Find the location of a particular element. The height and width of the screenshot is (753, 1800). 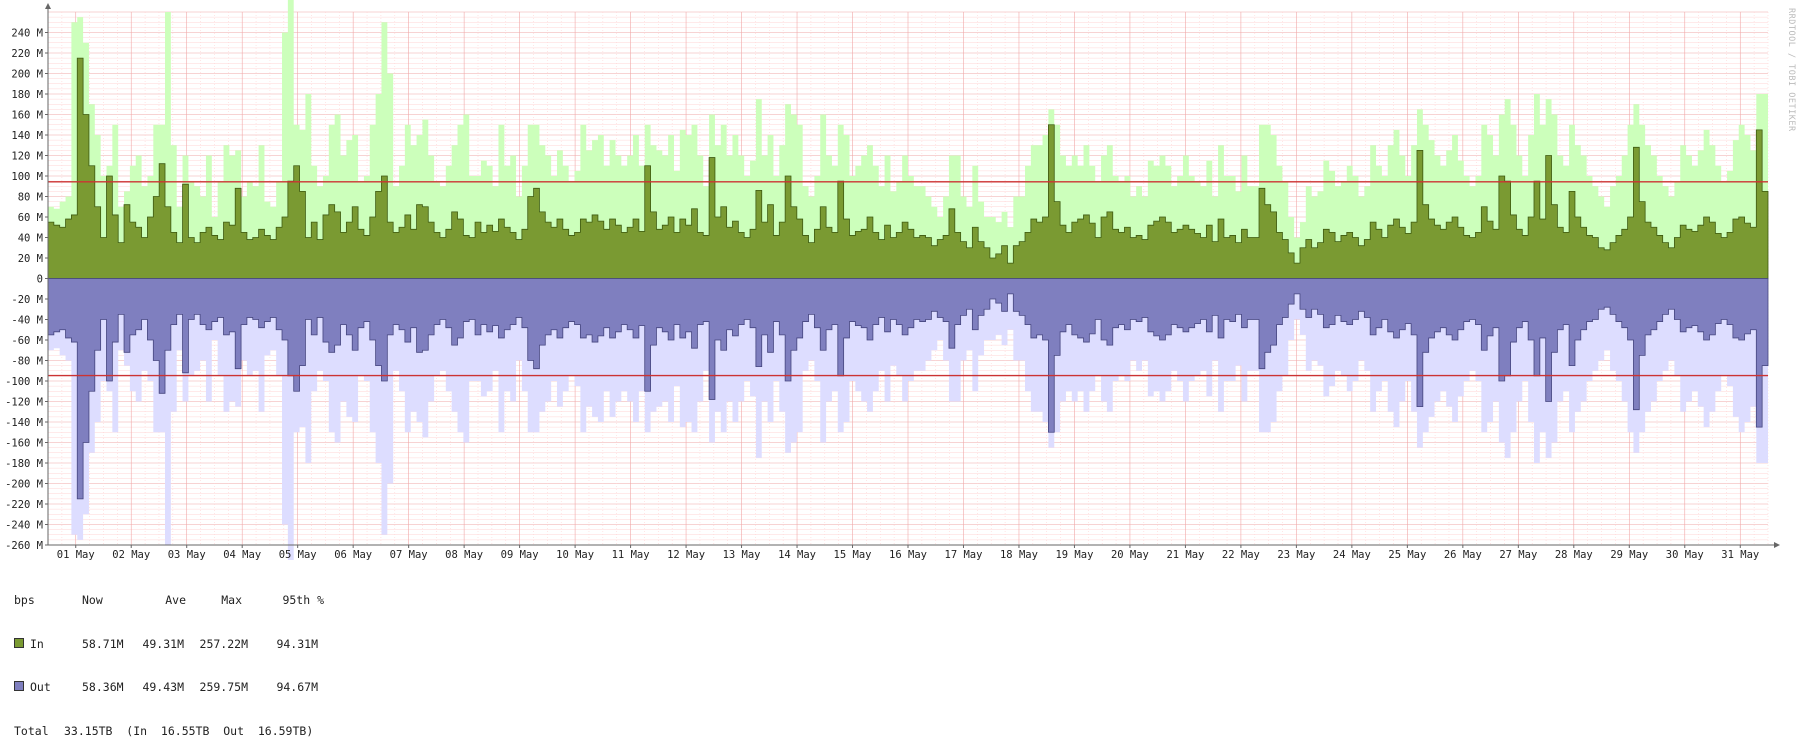

y-tick-label: -180 M is located at coordinates (24, 464).